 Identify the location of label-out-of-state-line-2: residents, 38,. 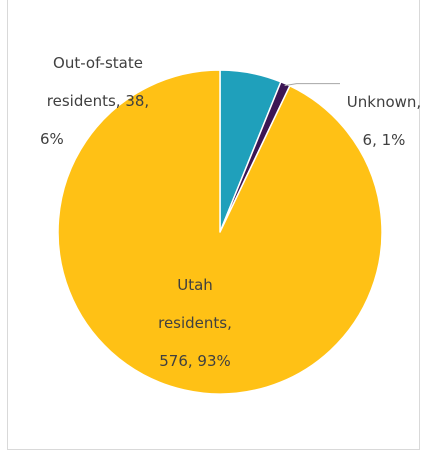
(98, 101).